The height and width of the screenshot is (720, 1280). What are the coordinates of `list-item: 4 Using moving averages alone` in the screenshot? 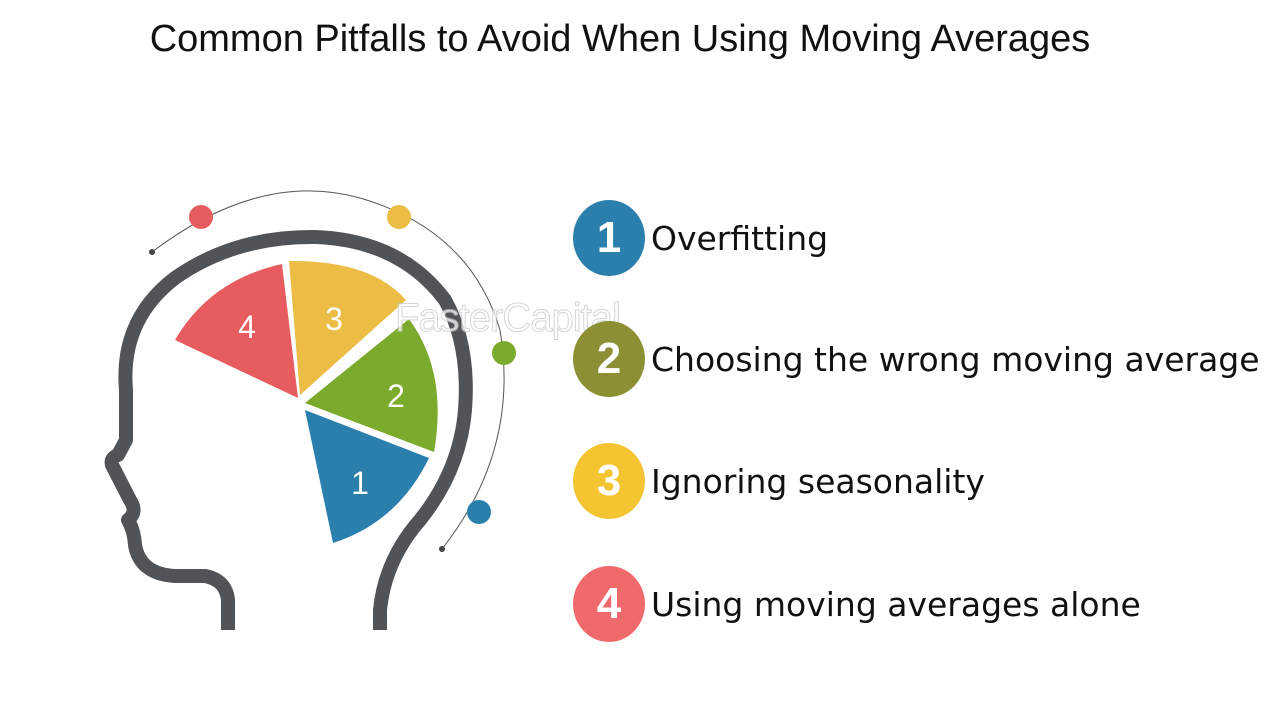 It's located at (857, 604).